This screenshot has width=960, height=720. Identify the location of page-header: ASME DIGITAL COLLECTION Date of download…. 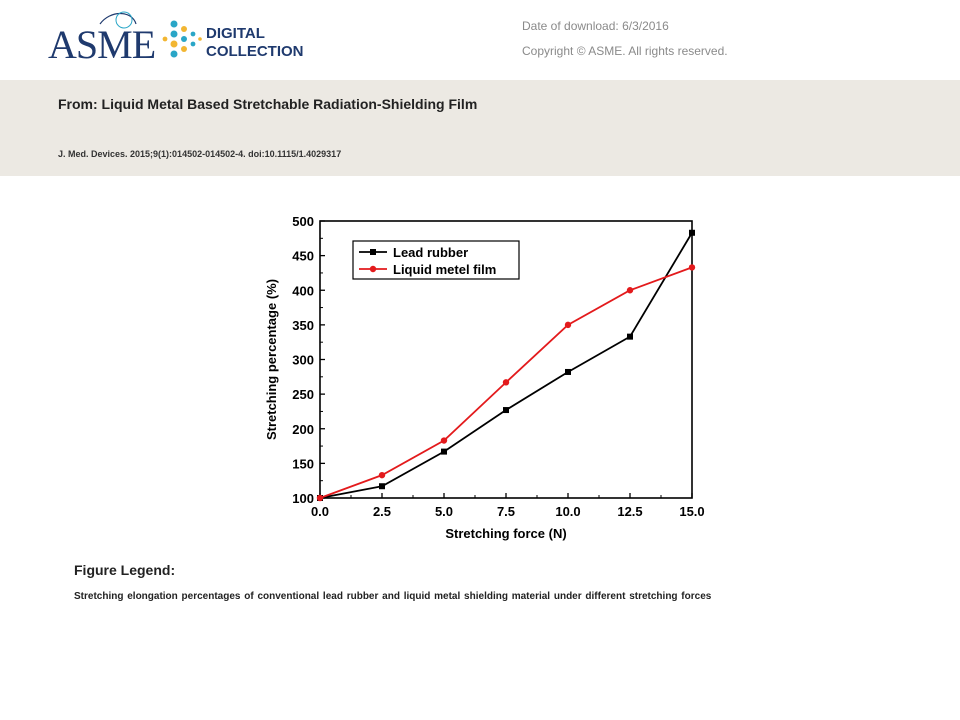
(480, 40).